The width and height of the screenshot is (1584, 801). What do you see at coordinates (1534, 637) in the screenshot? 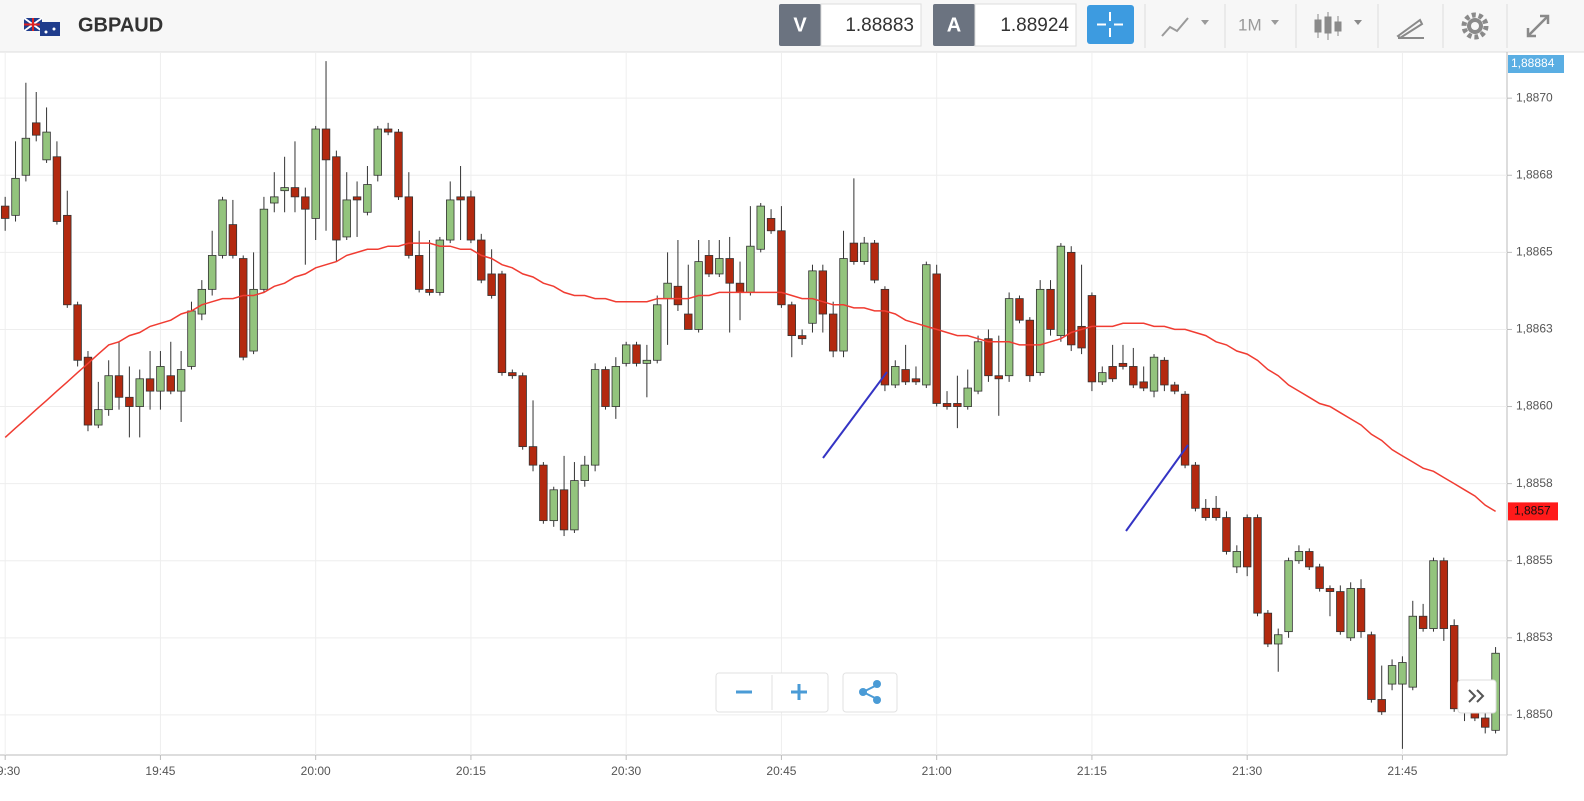
I see `y-tick-label: 1,8853` at bounding box center [1534, 637].